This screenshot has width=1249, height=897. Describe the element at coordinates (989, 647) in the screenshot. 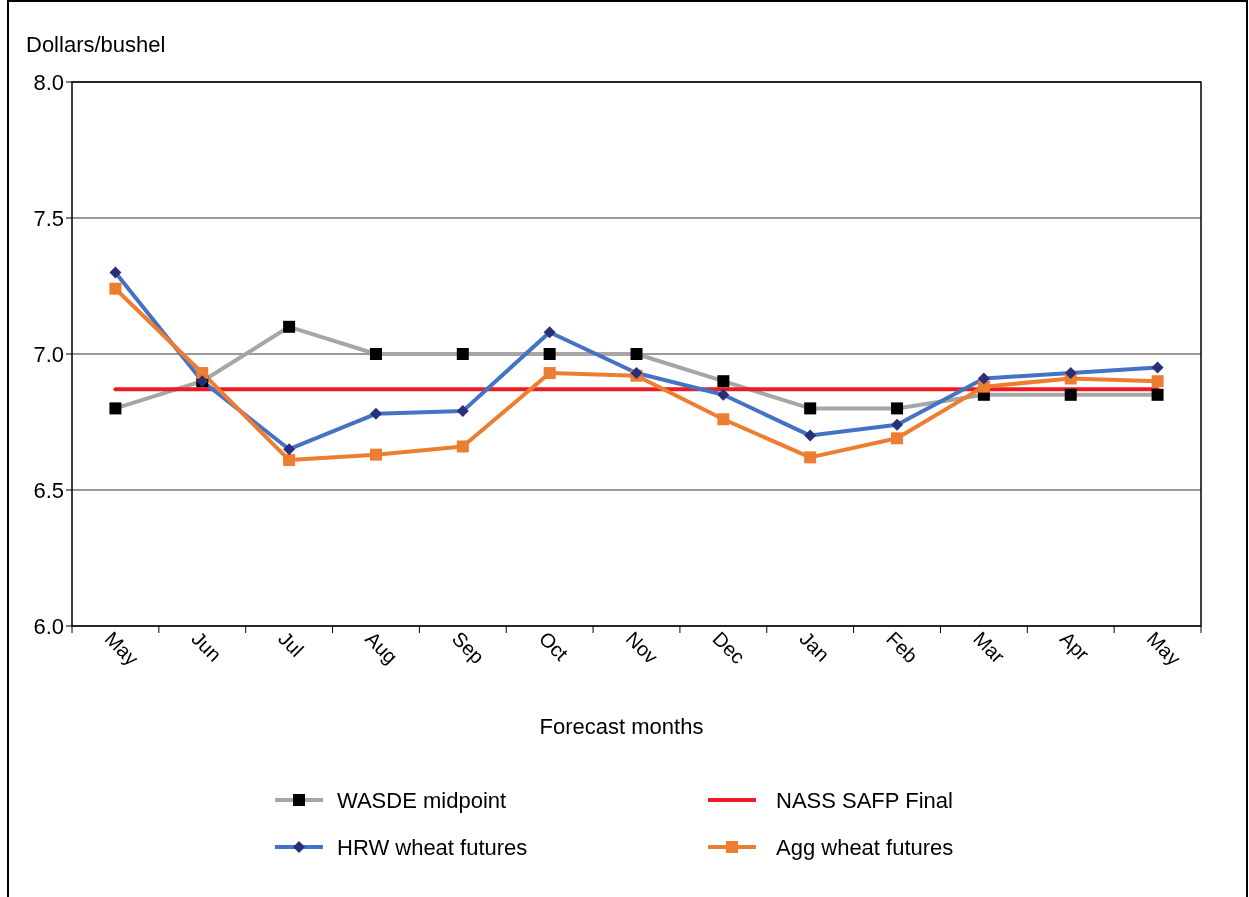

I see `x-tick-label: Mar` at that location.